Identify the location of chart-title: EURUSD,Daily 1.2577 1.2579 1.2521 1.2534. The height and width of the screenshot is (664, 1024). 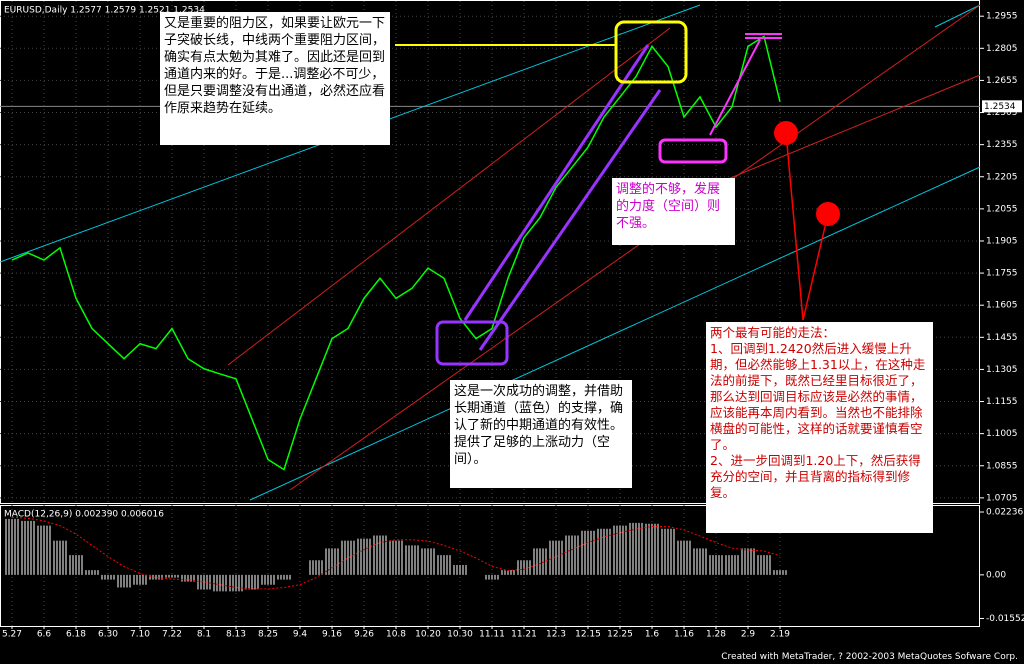
(104, 11).